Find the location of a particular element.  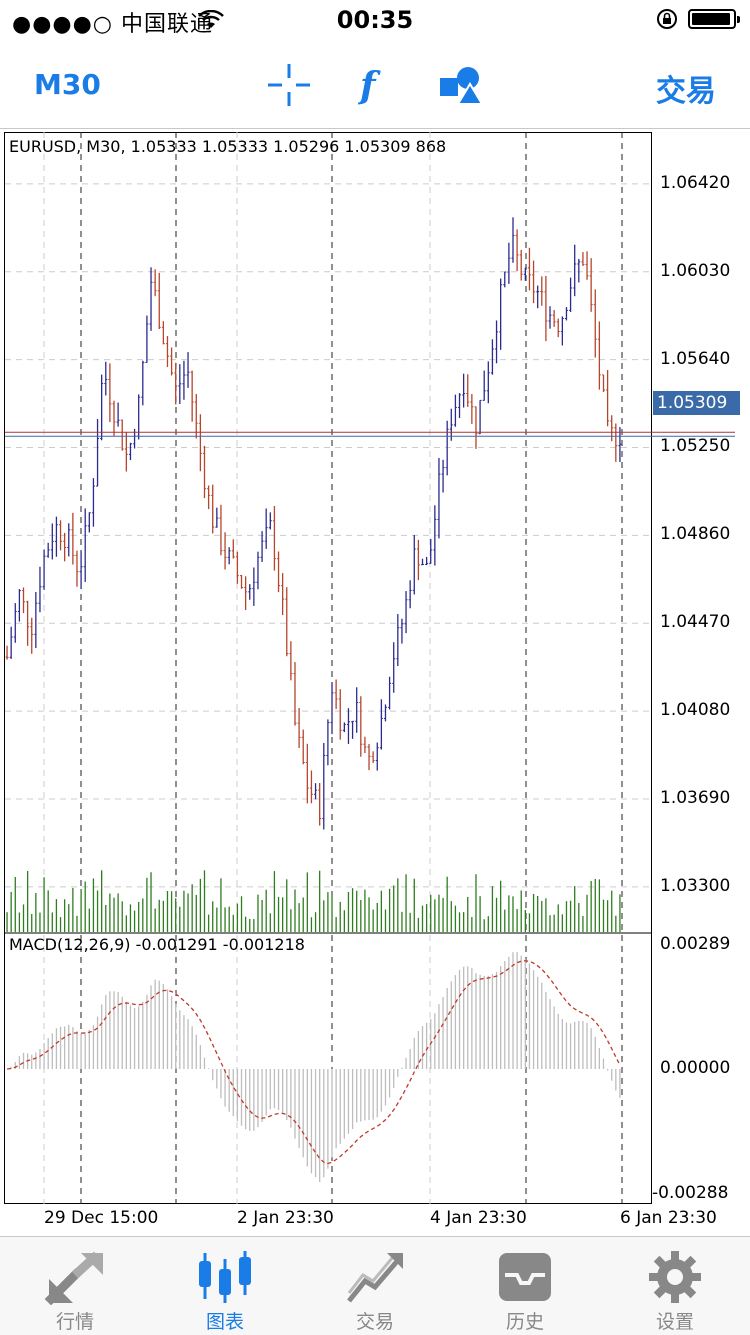

time-axis-label: 4 Jan 23:30 is located at coordinates (478, 1218).